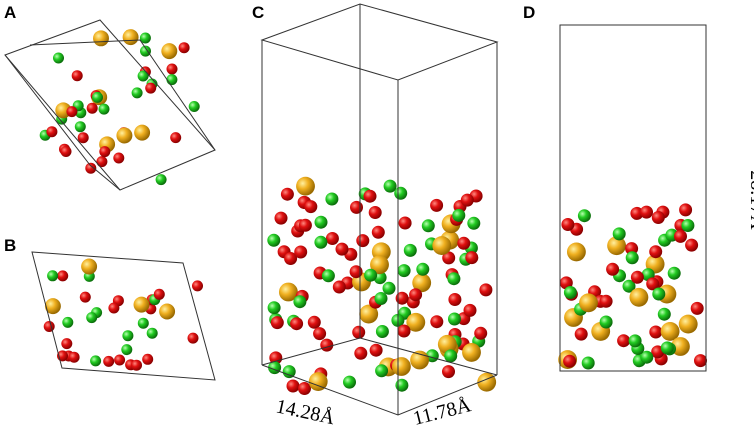 The height and width of the screenshot is (435, 754). What do you see at coordinates (258, 12) in the screenshot?
I see `panel-label: C` at bounding box center [258, 12].